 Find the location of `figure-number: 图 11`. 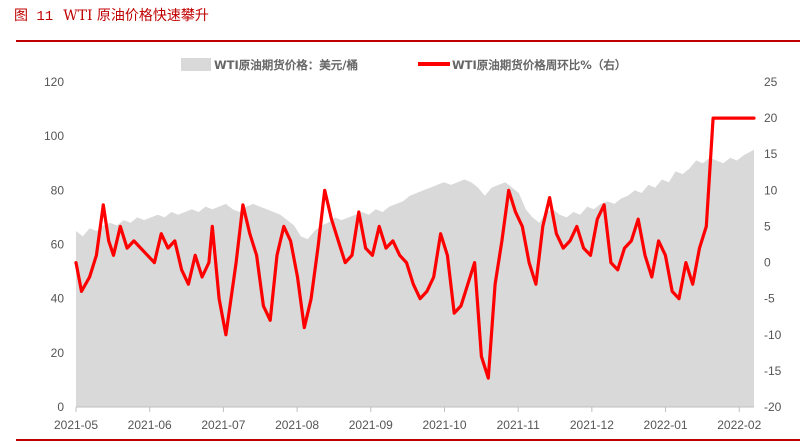

figure-number: 图 11 is located at coordinates (34, 17).